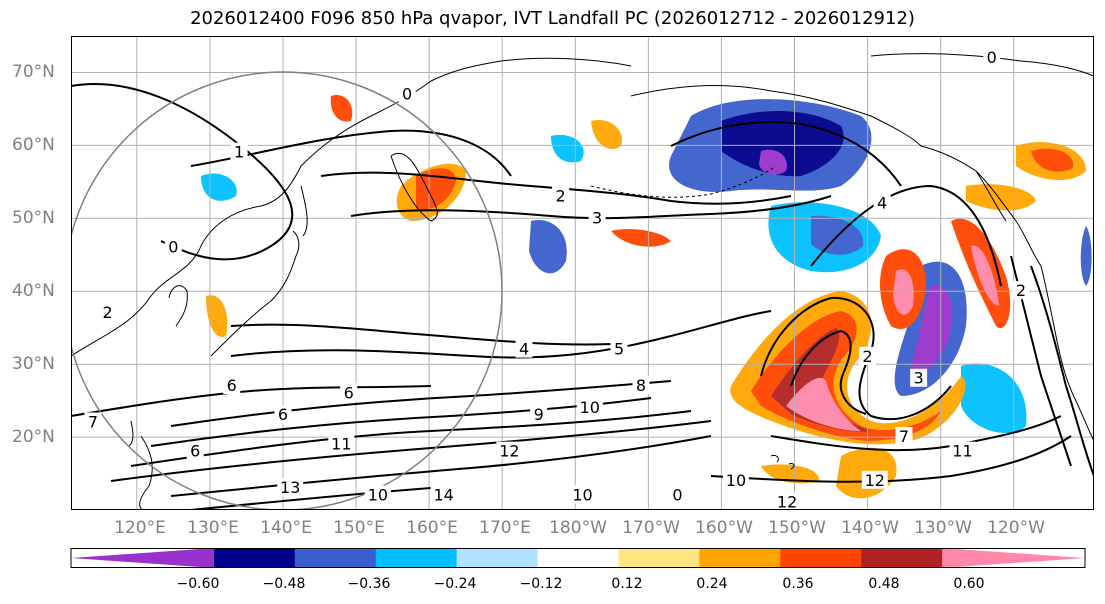 The height and width of the screenshot is (604, 1105). I want to click on lon-label-160w: 160°W, so click(724, 528).